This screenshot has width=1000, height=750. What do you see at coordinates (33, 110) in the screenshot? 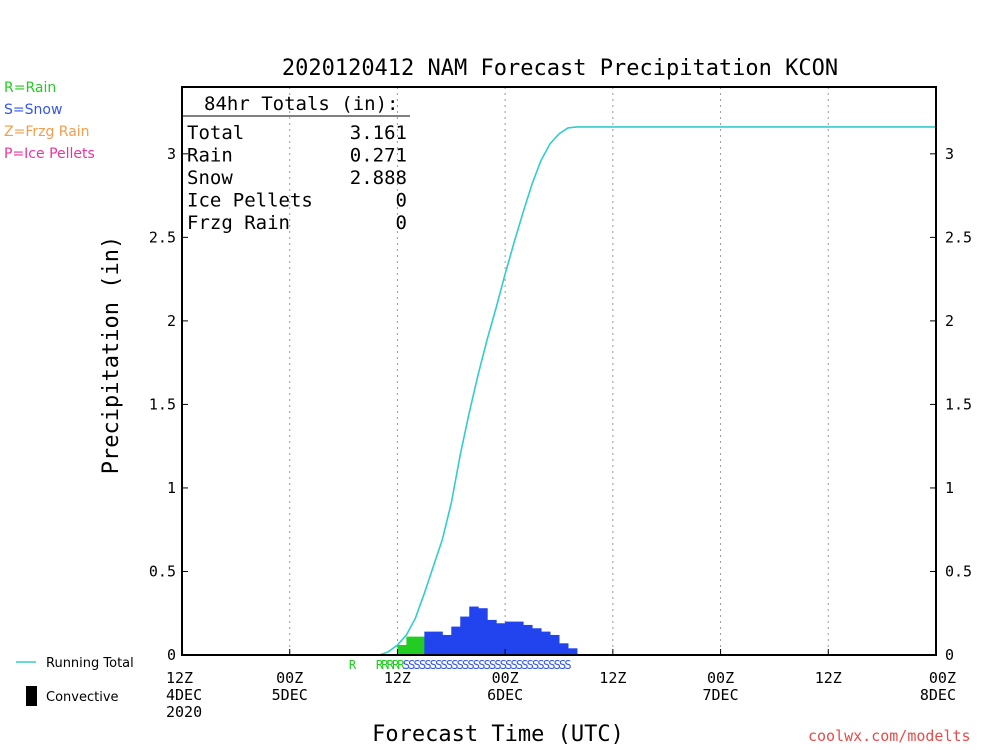
I see `legend-snow: S=Snow` at bounding box center [33, 110].